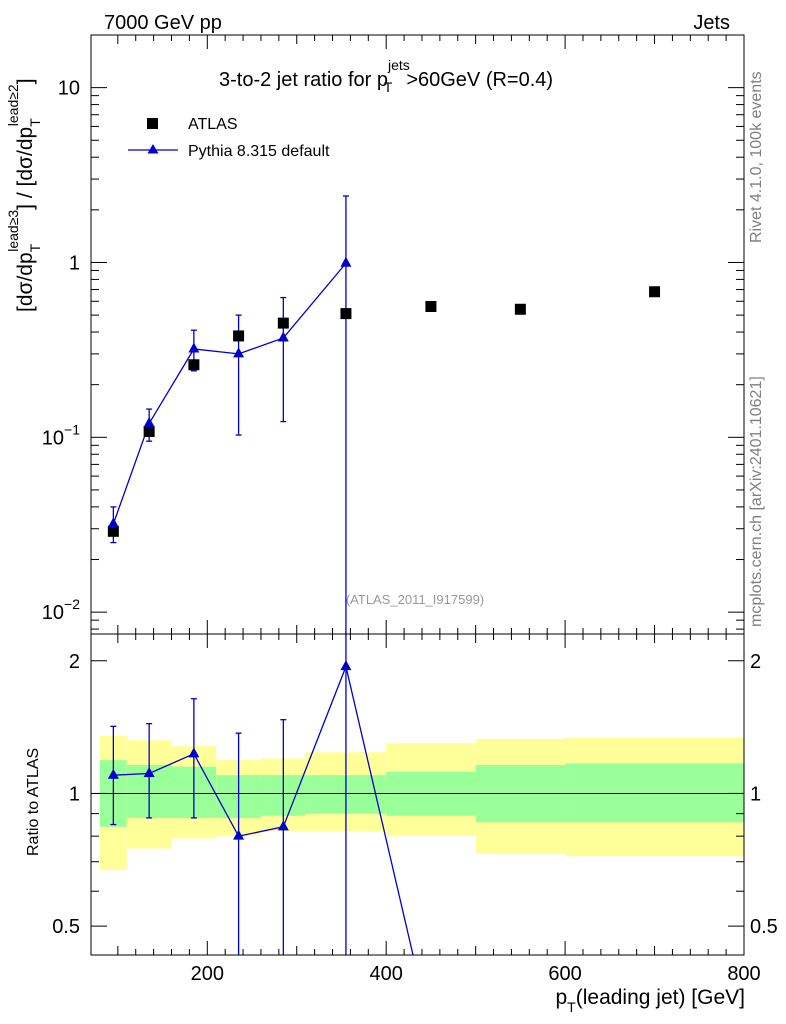  What do you see at coordinates (74, 794) in the screenshot?
I see `ratio-y-tick-label-left: 1` at bounding box center [74, 794].